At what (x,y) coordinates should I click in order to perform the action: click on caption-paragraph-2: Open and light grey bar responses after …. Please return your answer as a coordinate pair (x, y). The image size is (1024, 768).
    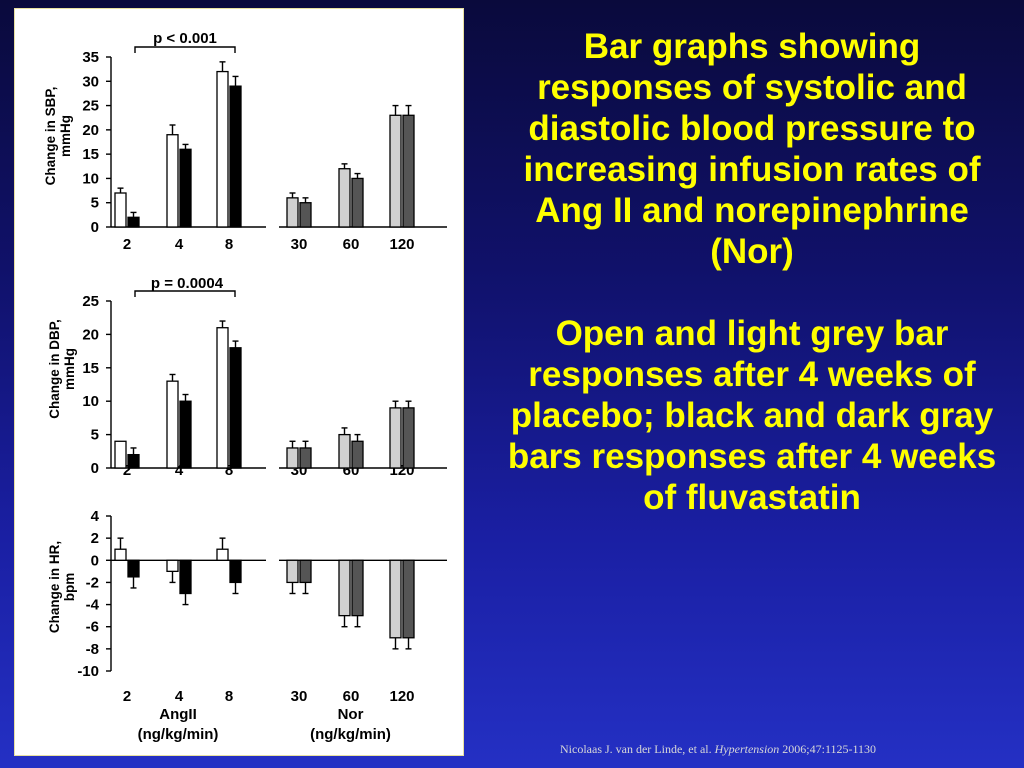
    Looking at the image, I should click on (752, 415).